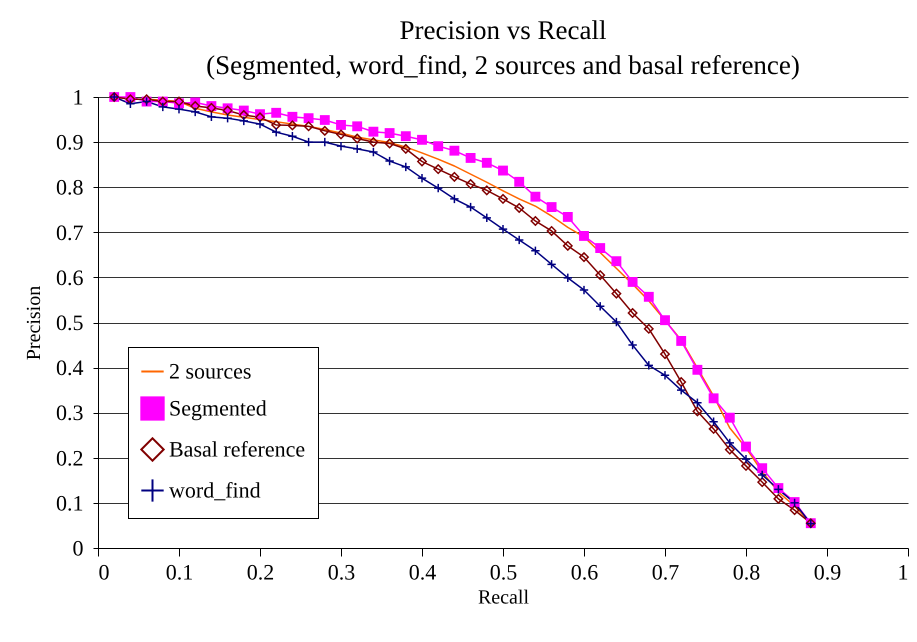  I want to click on y-tick-label: 0.2, so click(70, 457).